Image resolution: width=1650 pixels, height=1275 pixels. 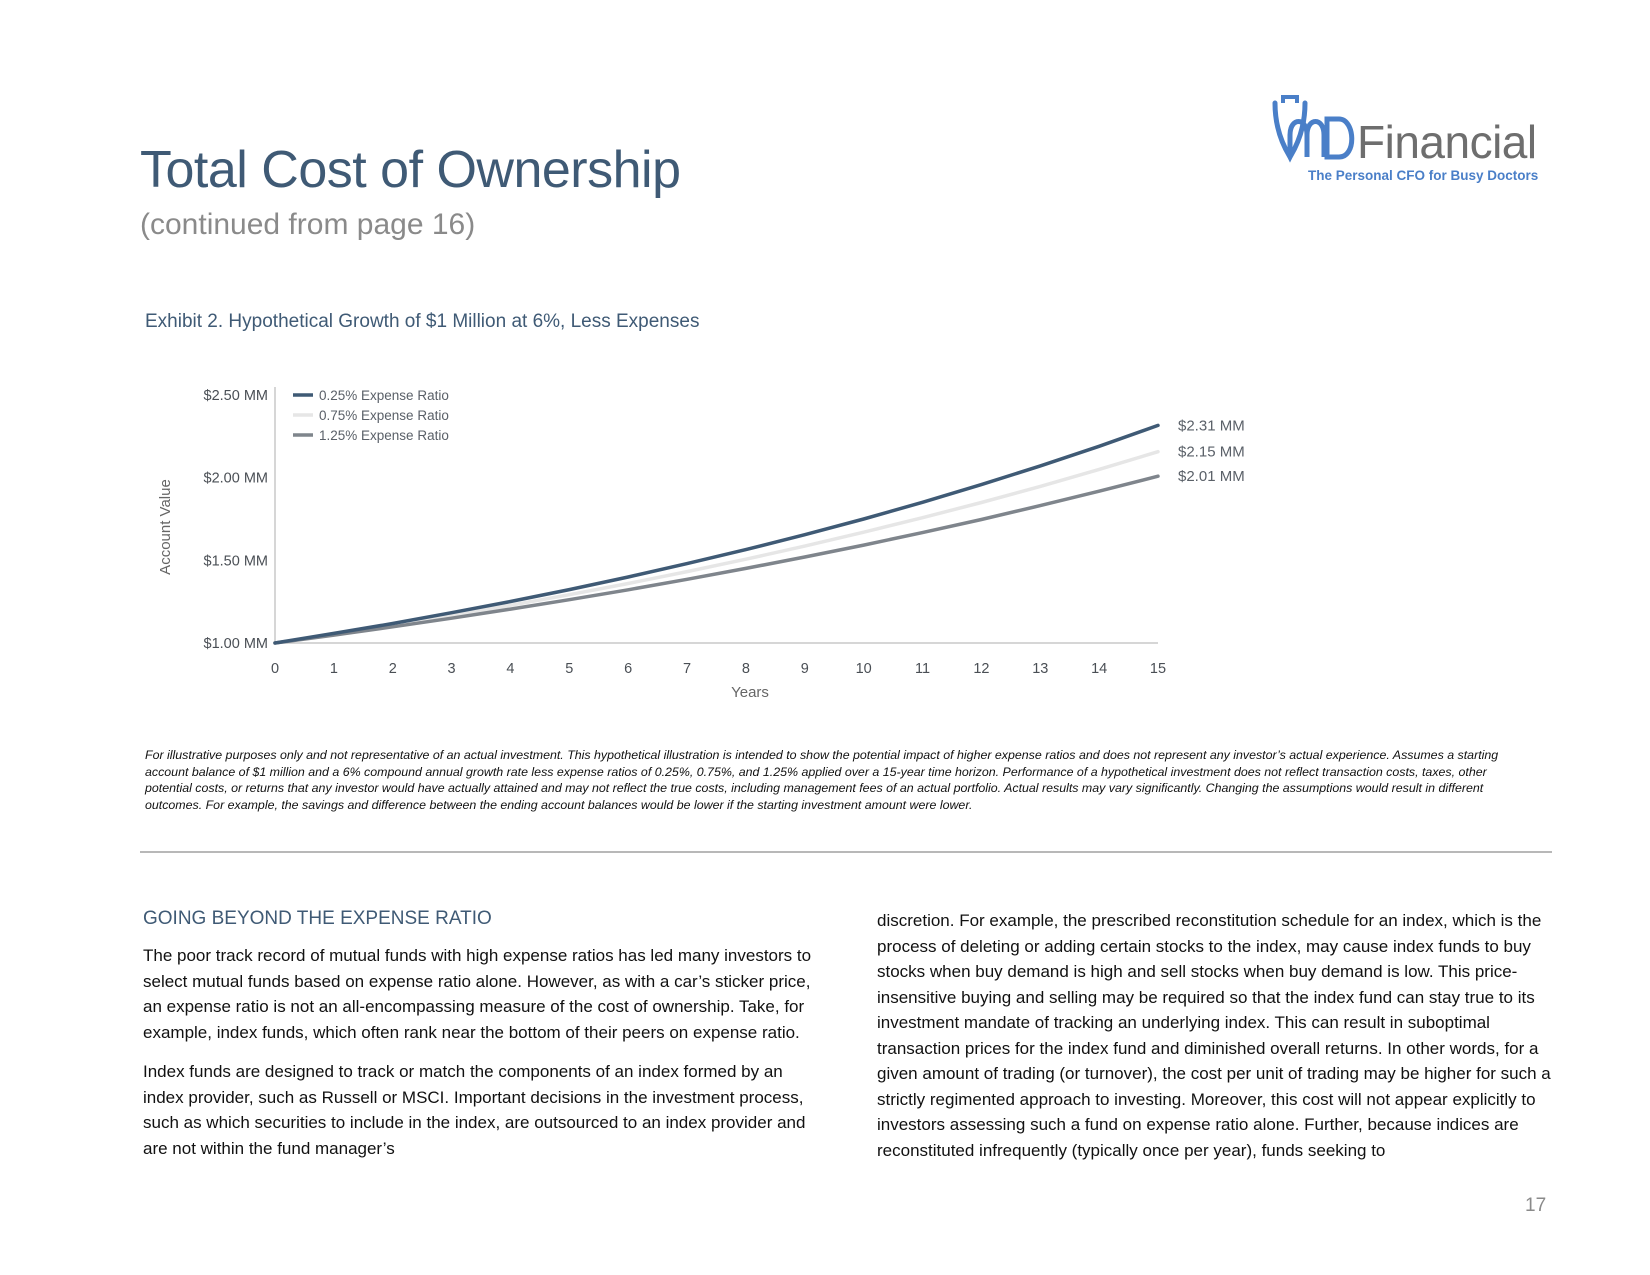 What do you see at coordinates (384, 435) in the screenshot?
I see `legend-label: 1.25% Expense Ratio` at bounding box center [384, 435].